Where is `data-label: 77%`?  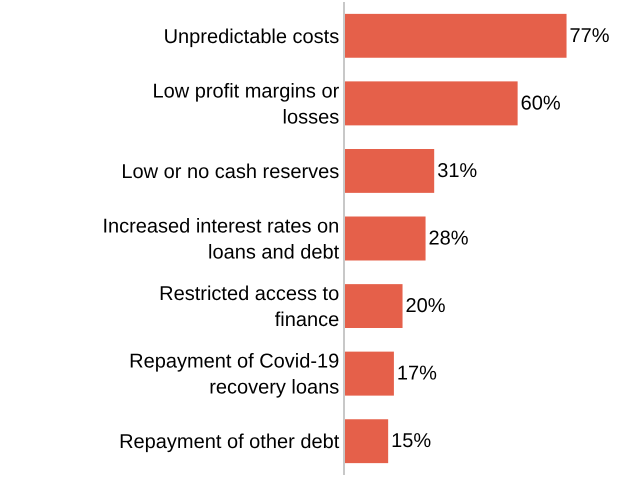
data-label: 77% is located at coordinates (590, 35).